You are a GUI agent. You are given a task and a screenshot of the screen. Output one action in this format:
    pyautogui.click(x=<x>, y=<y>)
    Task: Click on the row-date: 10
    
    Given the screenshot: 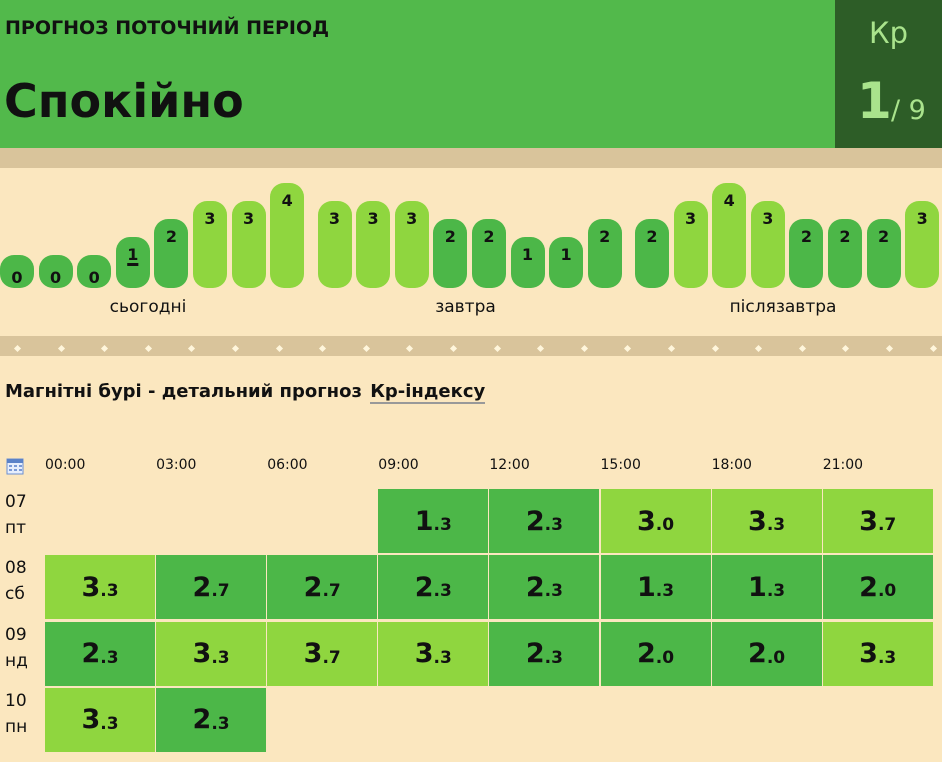 What is the action you would take?
    pyautogui.click(x=16, y=700)
    